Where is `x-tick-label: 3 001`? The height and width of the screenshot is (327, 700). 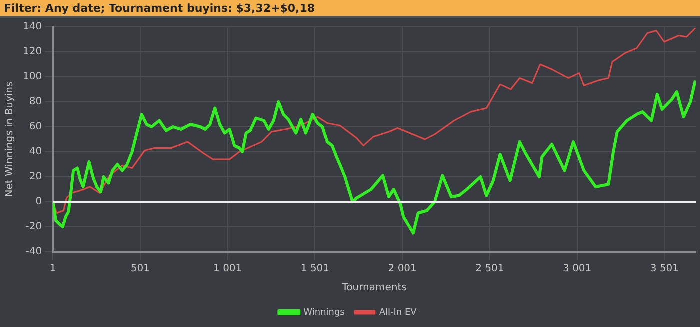
x-tick-label: 3 001 is located at coordinates (577, 269).